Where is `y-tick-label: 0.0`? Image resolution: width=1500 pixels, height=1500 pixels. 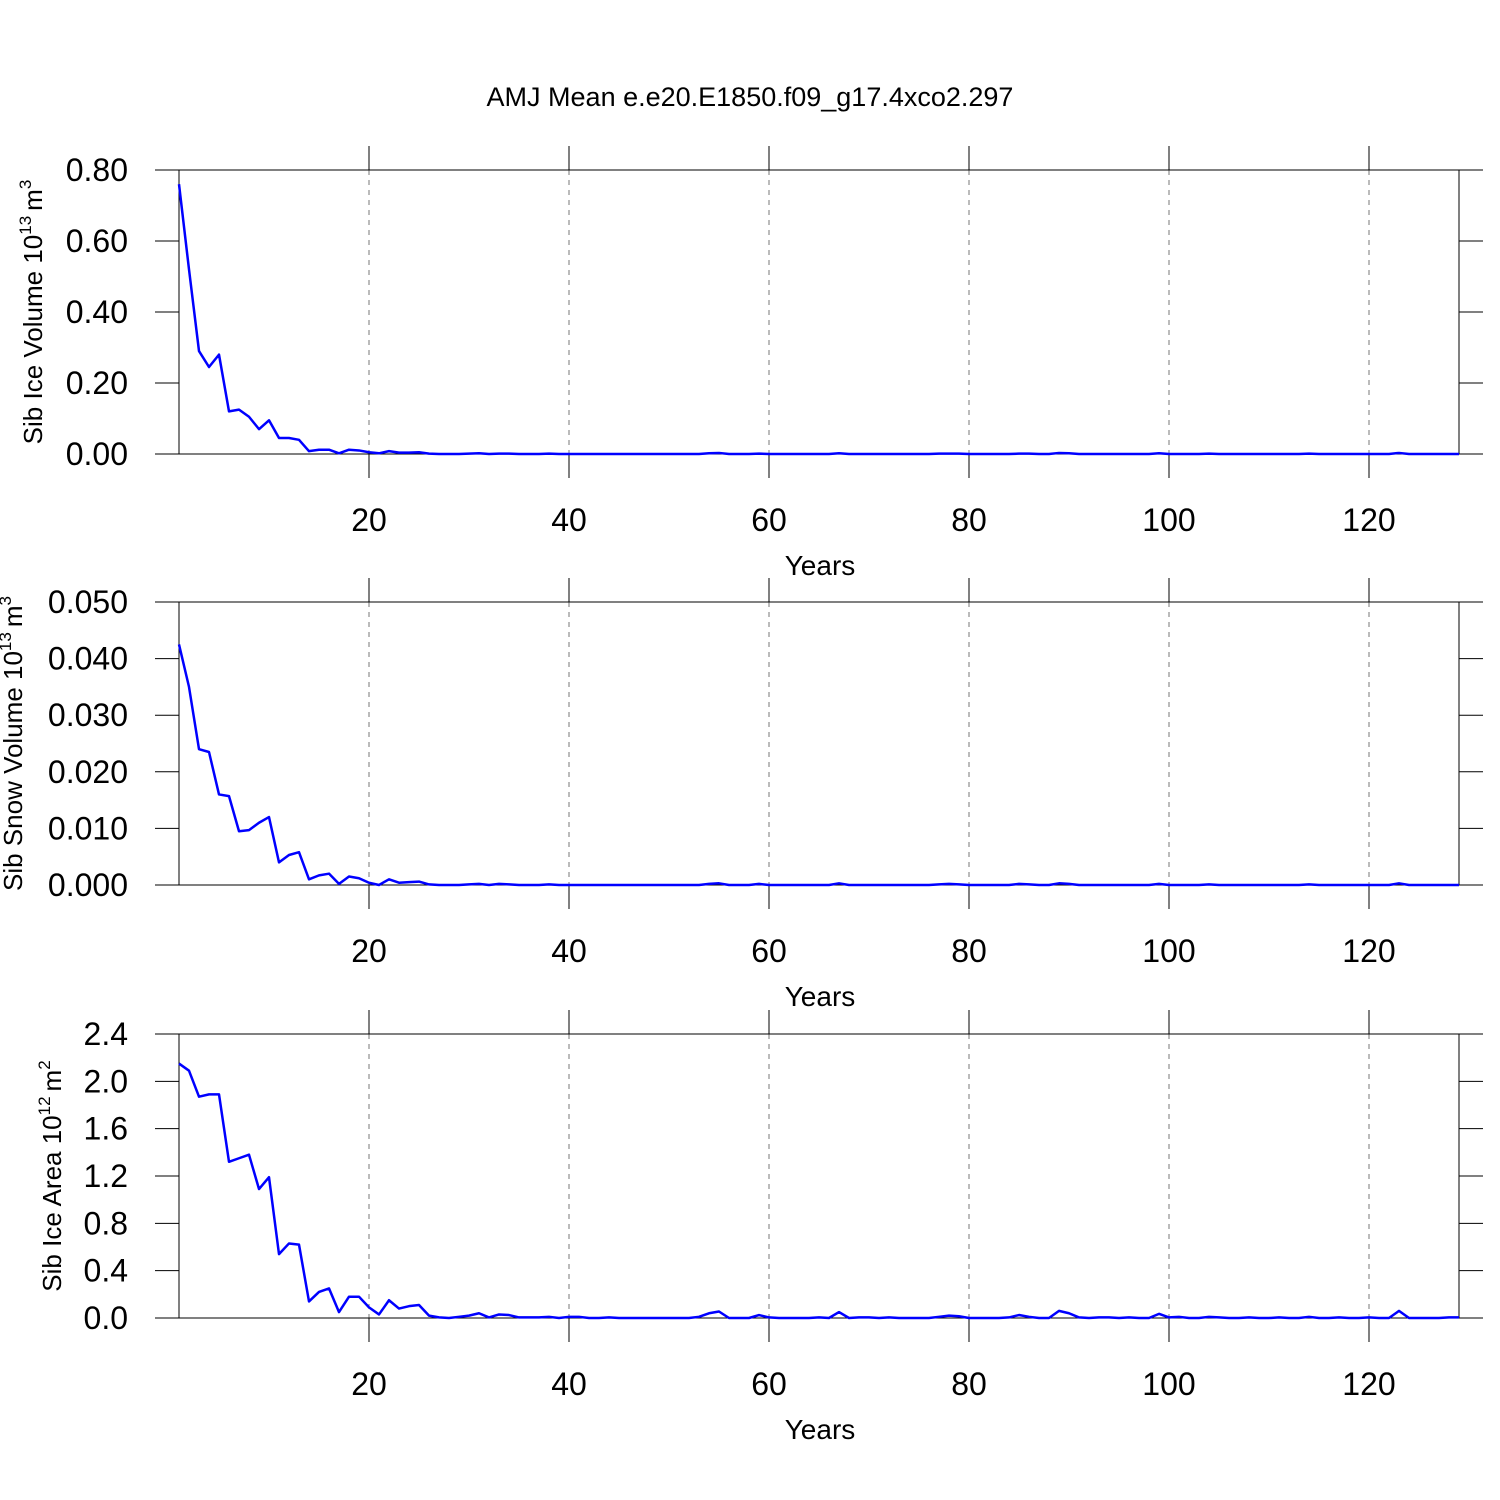
y-tick-label: 0.0 is located at coordinates (106, 1318).